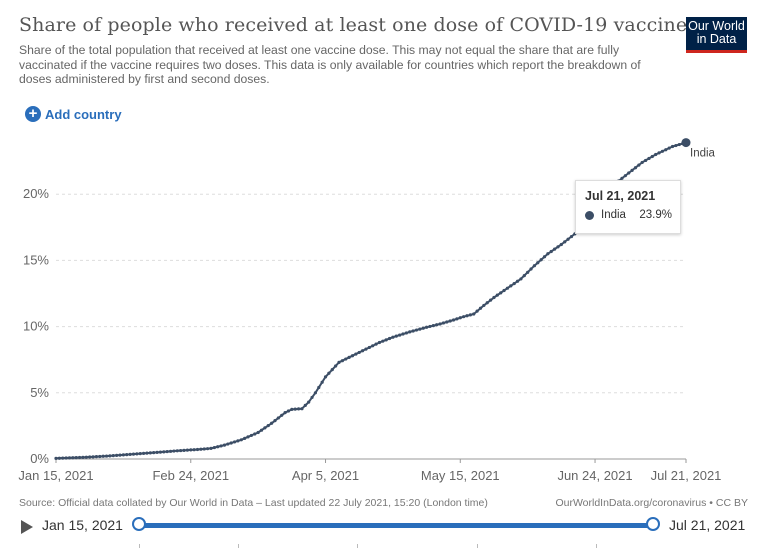 This screenshot has height=548, width=768. I want to click on logo-line-1: Our World, so click(716, 26).